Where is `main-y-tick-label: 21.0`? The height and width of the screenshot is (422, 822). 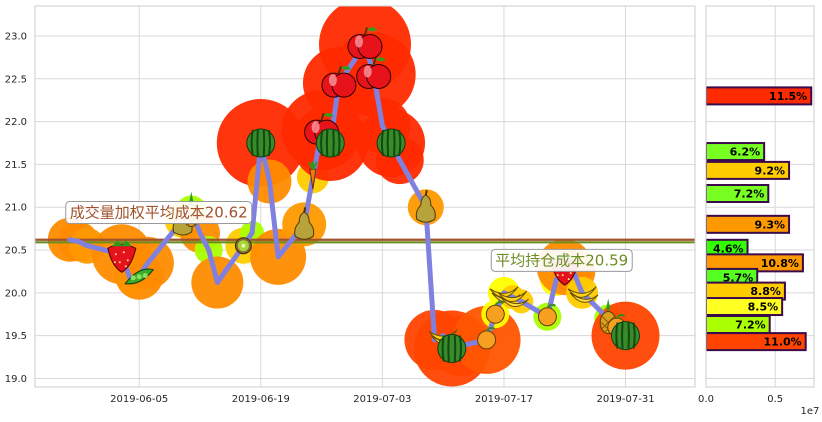
main-y-tick-label: 21.0 is located at coordinates (16, 208).